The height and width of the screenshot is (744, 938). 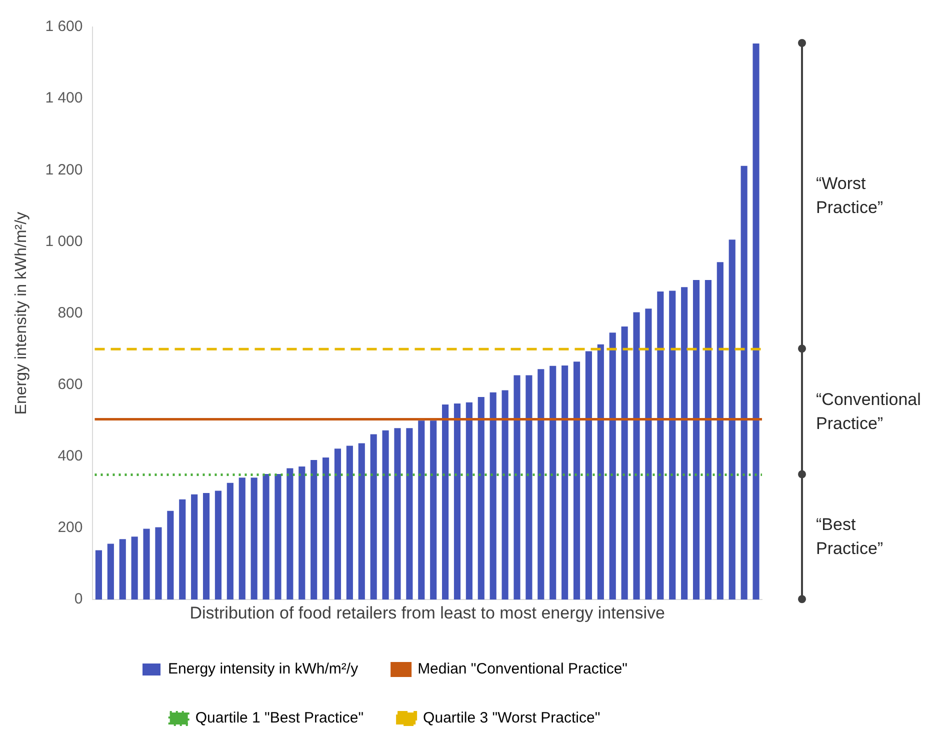 What do you see at coordinates (523, 669) in the screenshot?
I see `legend-label: Median "Conventional Practice"` at bounding box center [523, 669].